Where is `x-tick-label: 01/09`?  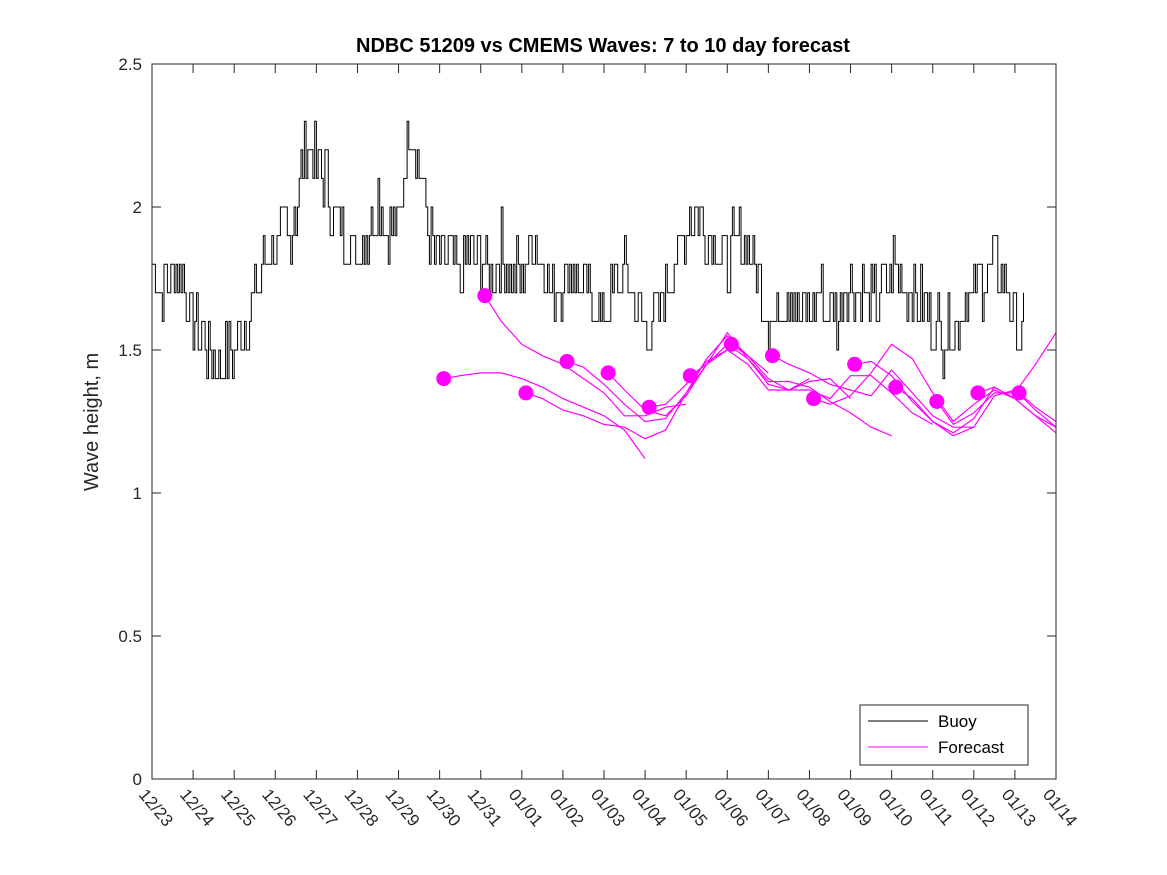
x-tick-label: 01/09 is located at coordinates (854, 807).